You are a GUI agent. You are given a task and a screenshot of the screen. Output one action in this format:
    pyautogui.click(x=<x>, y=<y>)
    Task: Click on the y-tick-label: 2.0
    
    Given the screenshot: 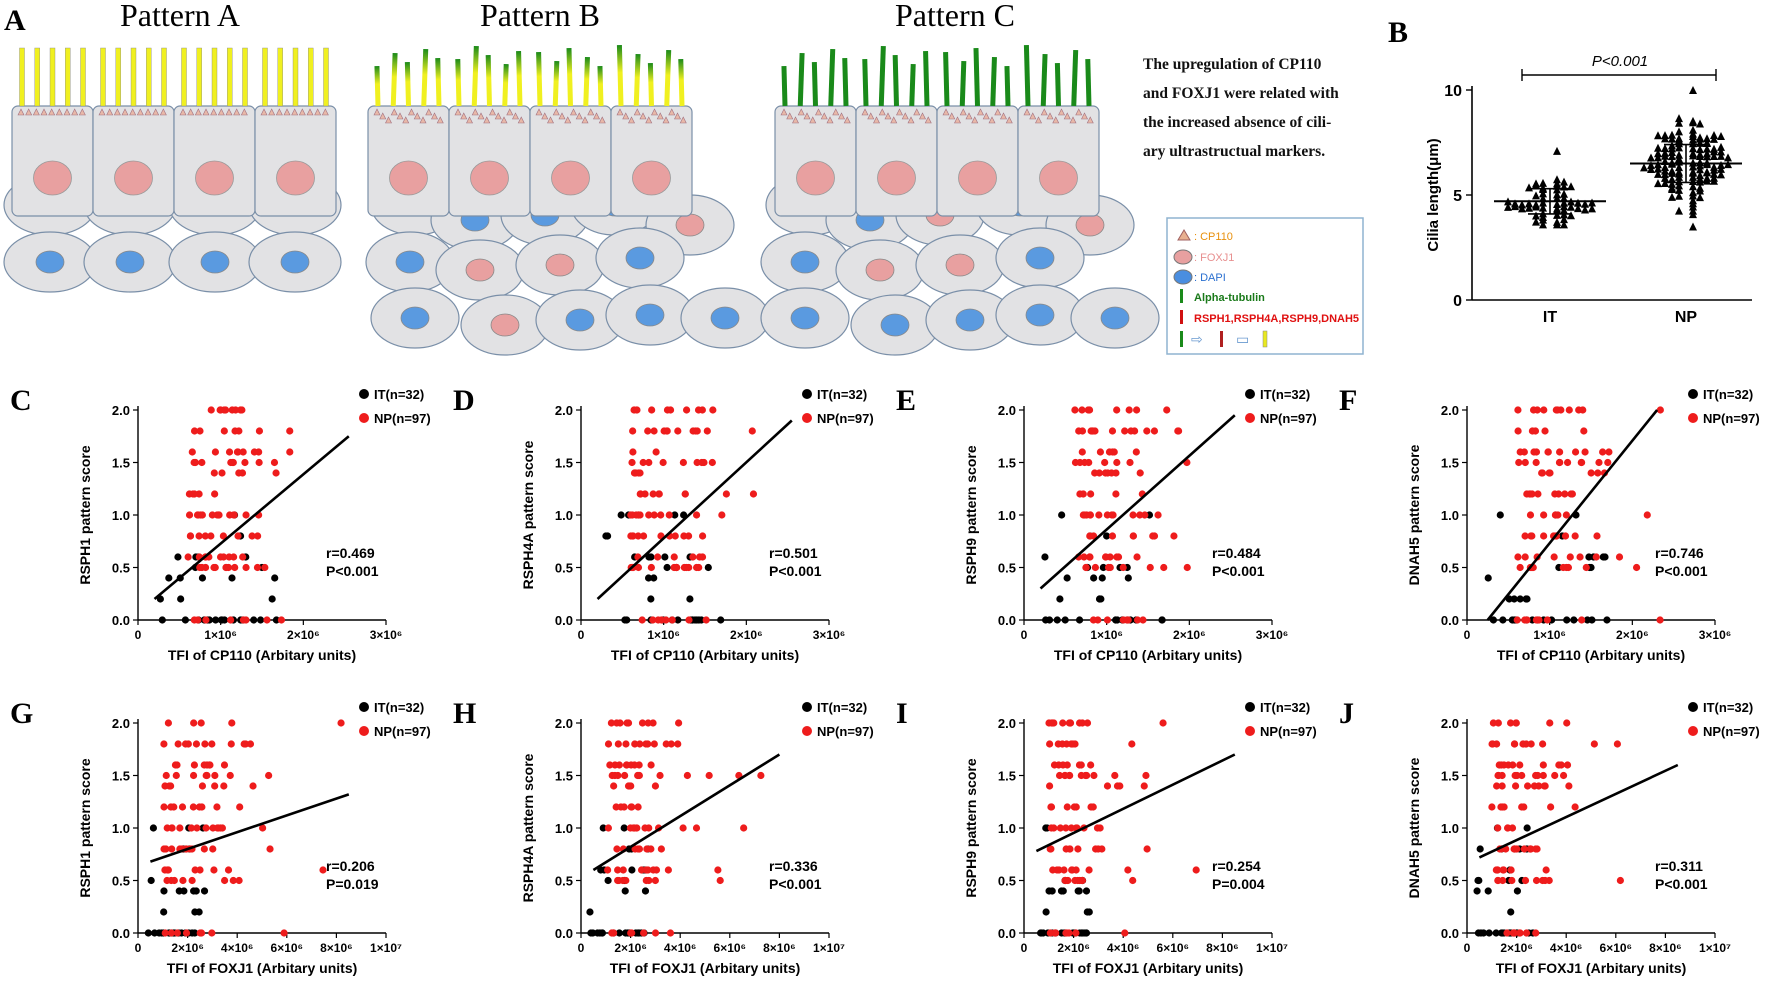 What is the action you would take?
    pyautogui.click(x=564, y=723)
    